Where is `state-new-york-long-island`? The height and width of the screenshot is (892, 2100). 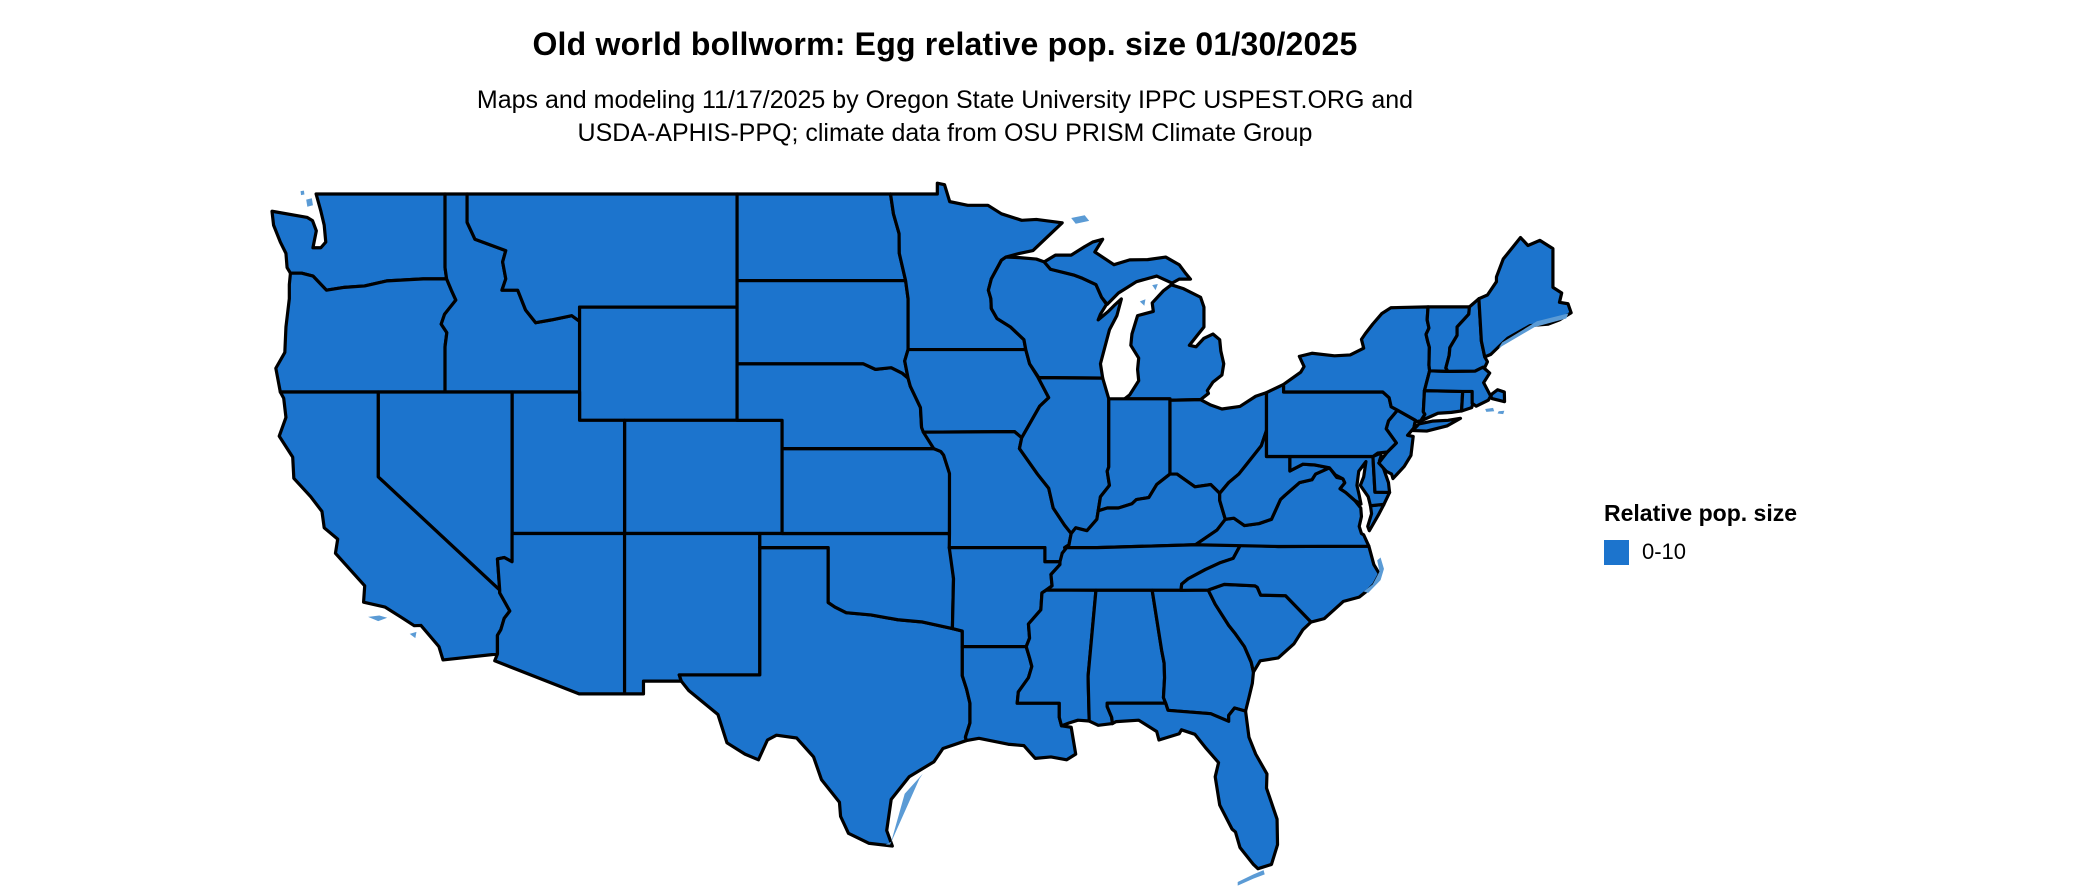
state-new-york-long-island is located at coordinates (1437, 424).